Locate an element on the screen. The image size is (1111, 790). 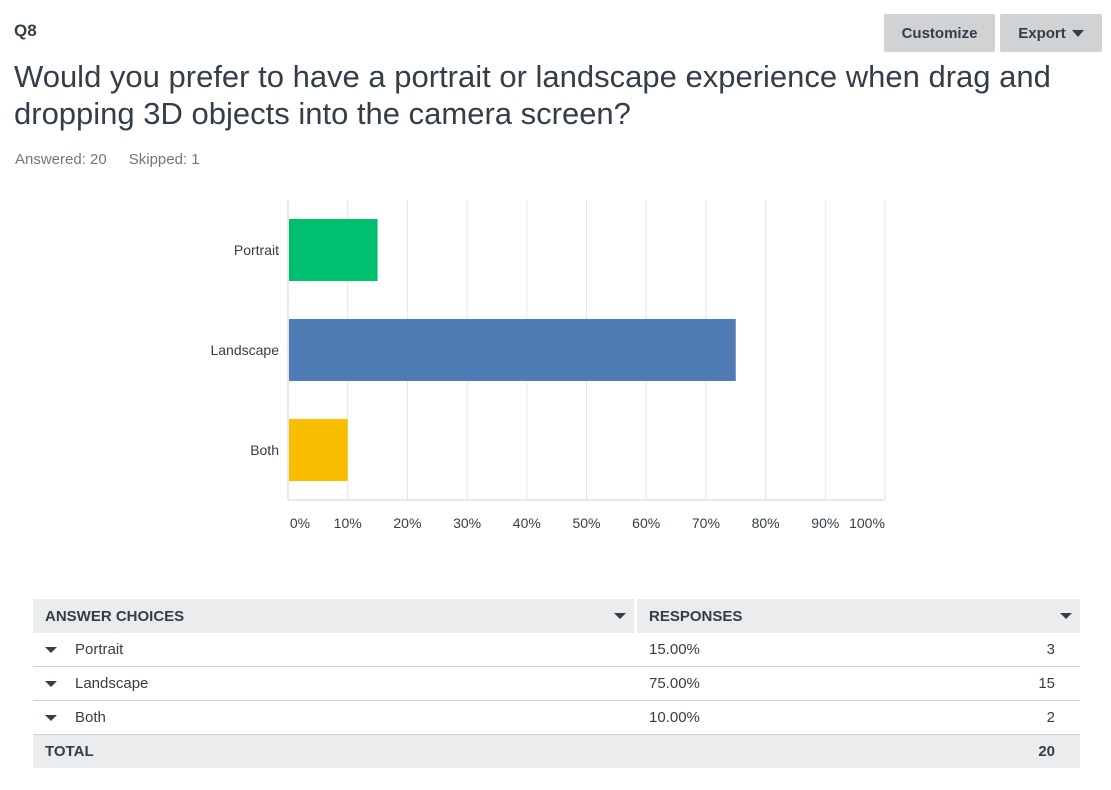
x-tick-label: 90% is located at coordinates (825, 523).